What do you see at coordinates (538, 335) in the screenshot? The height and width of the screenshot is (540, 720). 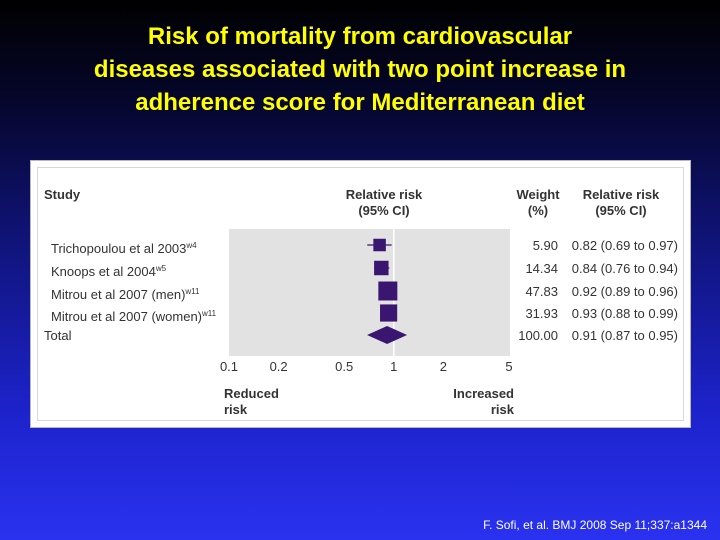 I see `weight-total: 100.00` at bounding box center [538, 335].